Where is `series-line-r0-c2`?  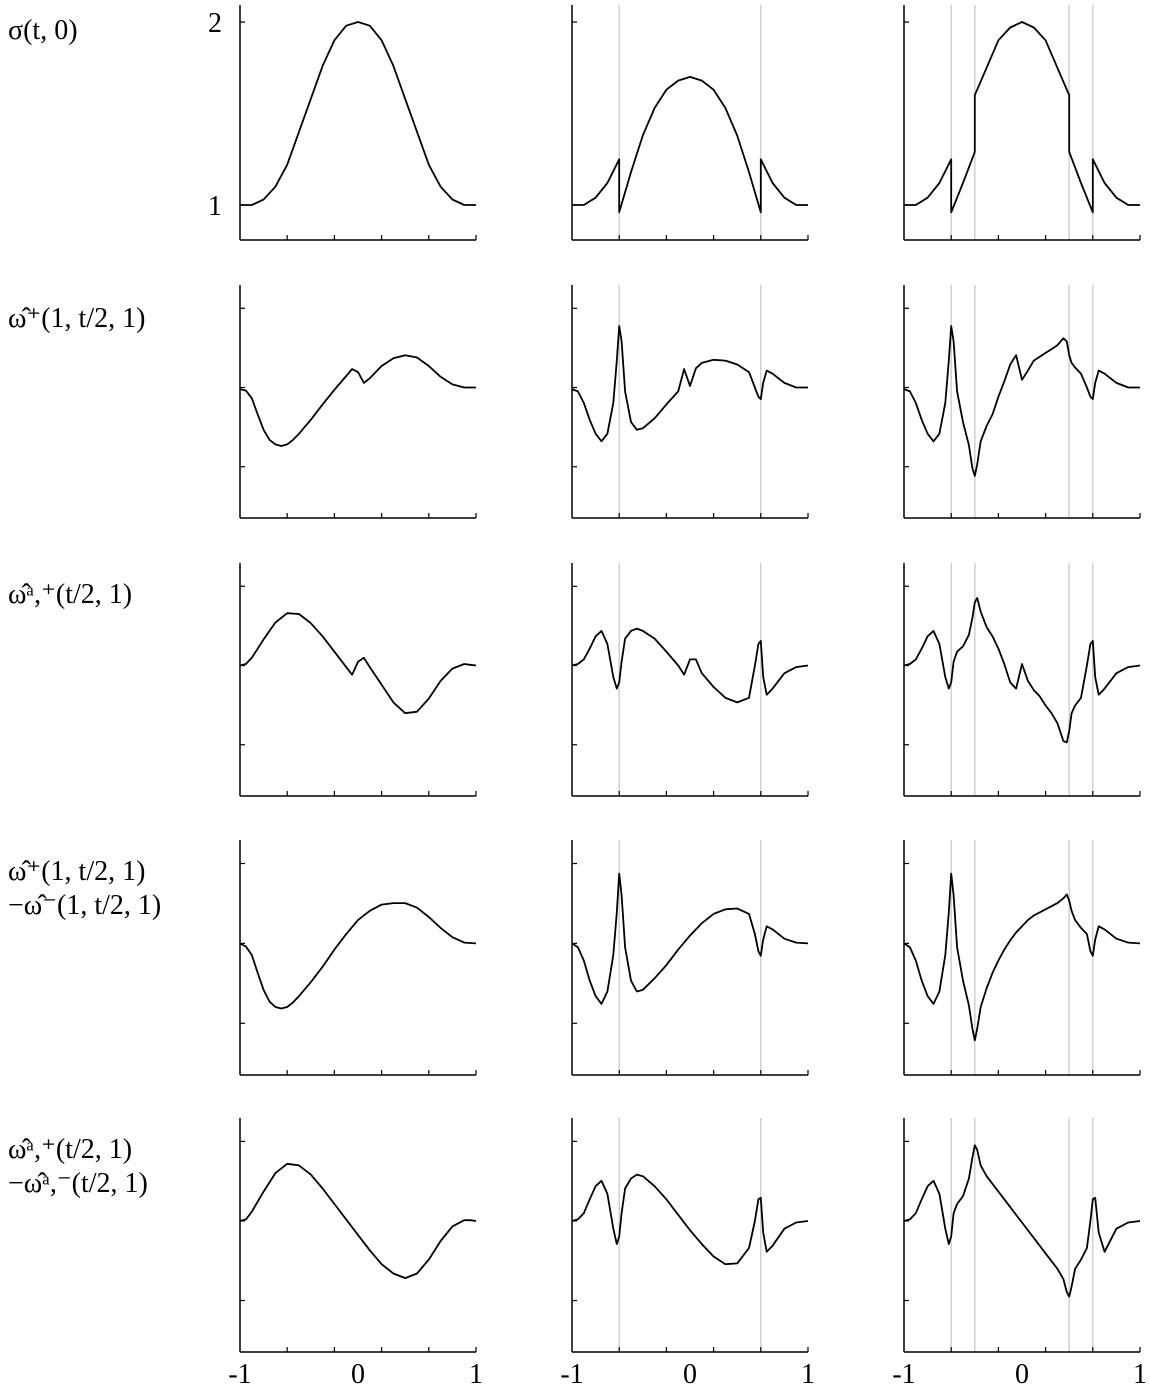 series-line-r0-c2 is located at coordinates (1022, 117).